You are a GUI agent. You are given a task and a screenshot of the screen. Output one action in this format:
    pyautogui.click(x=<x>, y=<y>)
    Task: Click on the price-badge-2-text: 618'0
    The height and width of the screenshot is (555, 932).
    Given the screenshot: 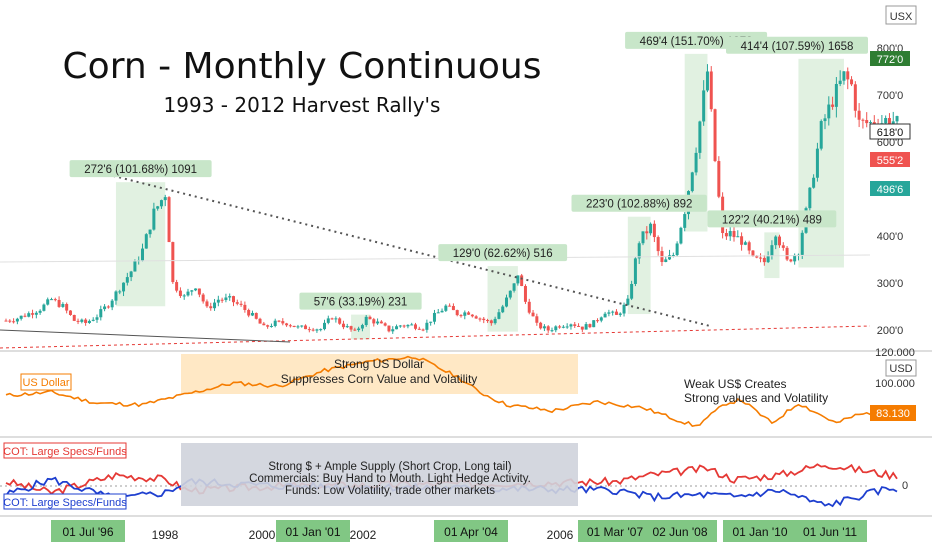 What is the action you would take?
    pyautogui.click(x=890, y=133)
    